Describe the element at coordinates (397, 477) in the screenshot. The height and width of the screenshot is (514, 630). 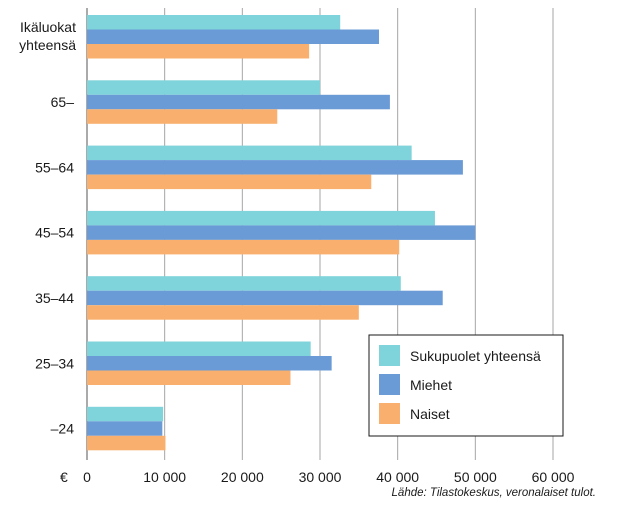
I see `x-tick-label: 40 000` at that location.